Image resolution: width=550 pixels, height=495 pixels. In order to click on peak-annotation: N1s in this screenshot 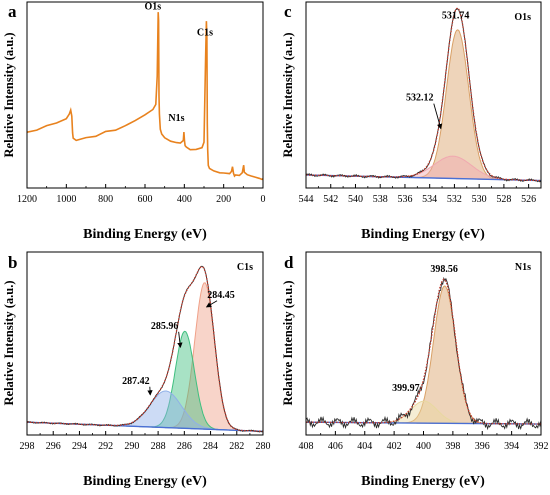, I will do `click(176, 118)`.